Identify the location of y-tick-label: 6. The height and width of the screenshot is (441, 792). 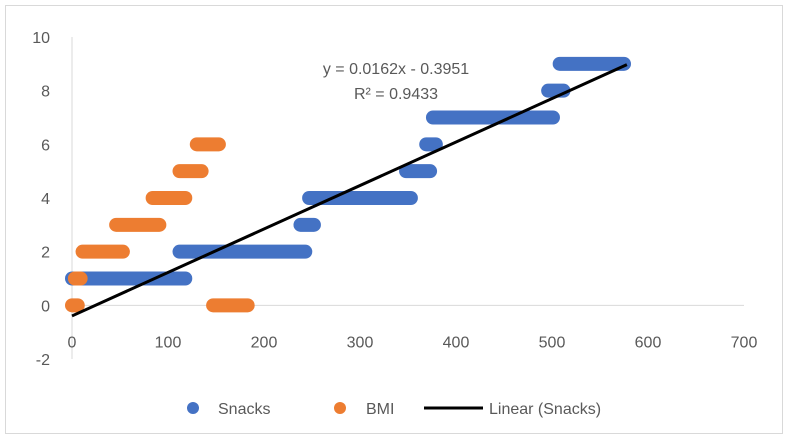
(45, 145).